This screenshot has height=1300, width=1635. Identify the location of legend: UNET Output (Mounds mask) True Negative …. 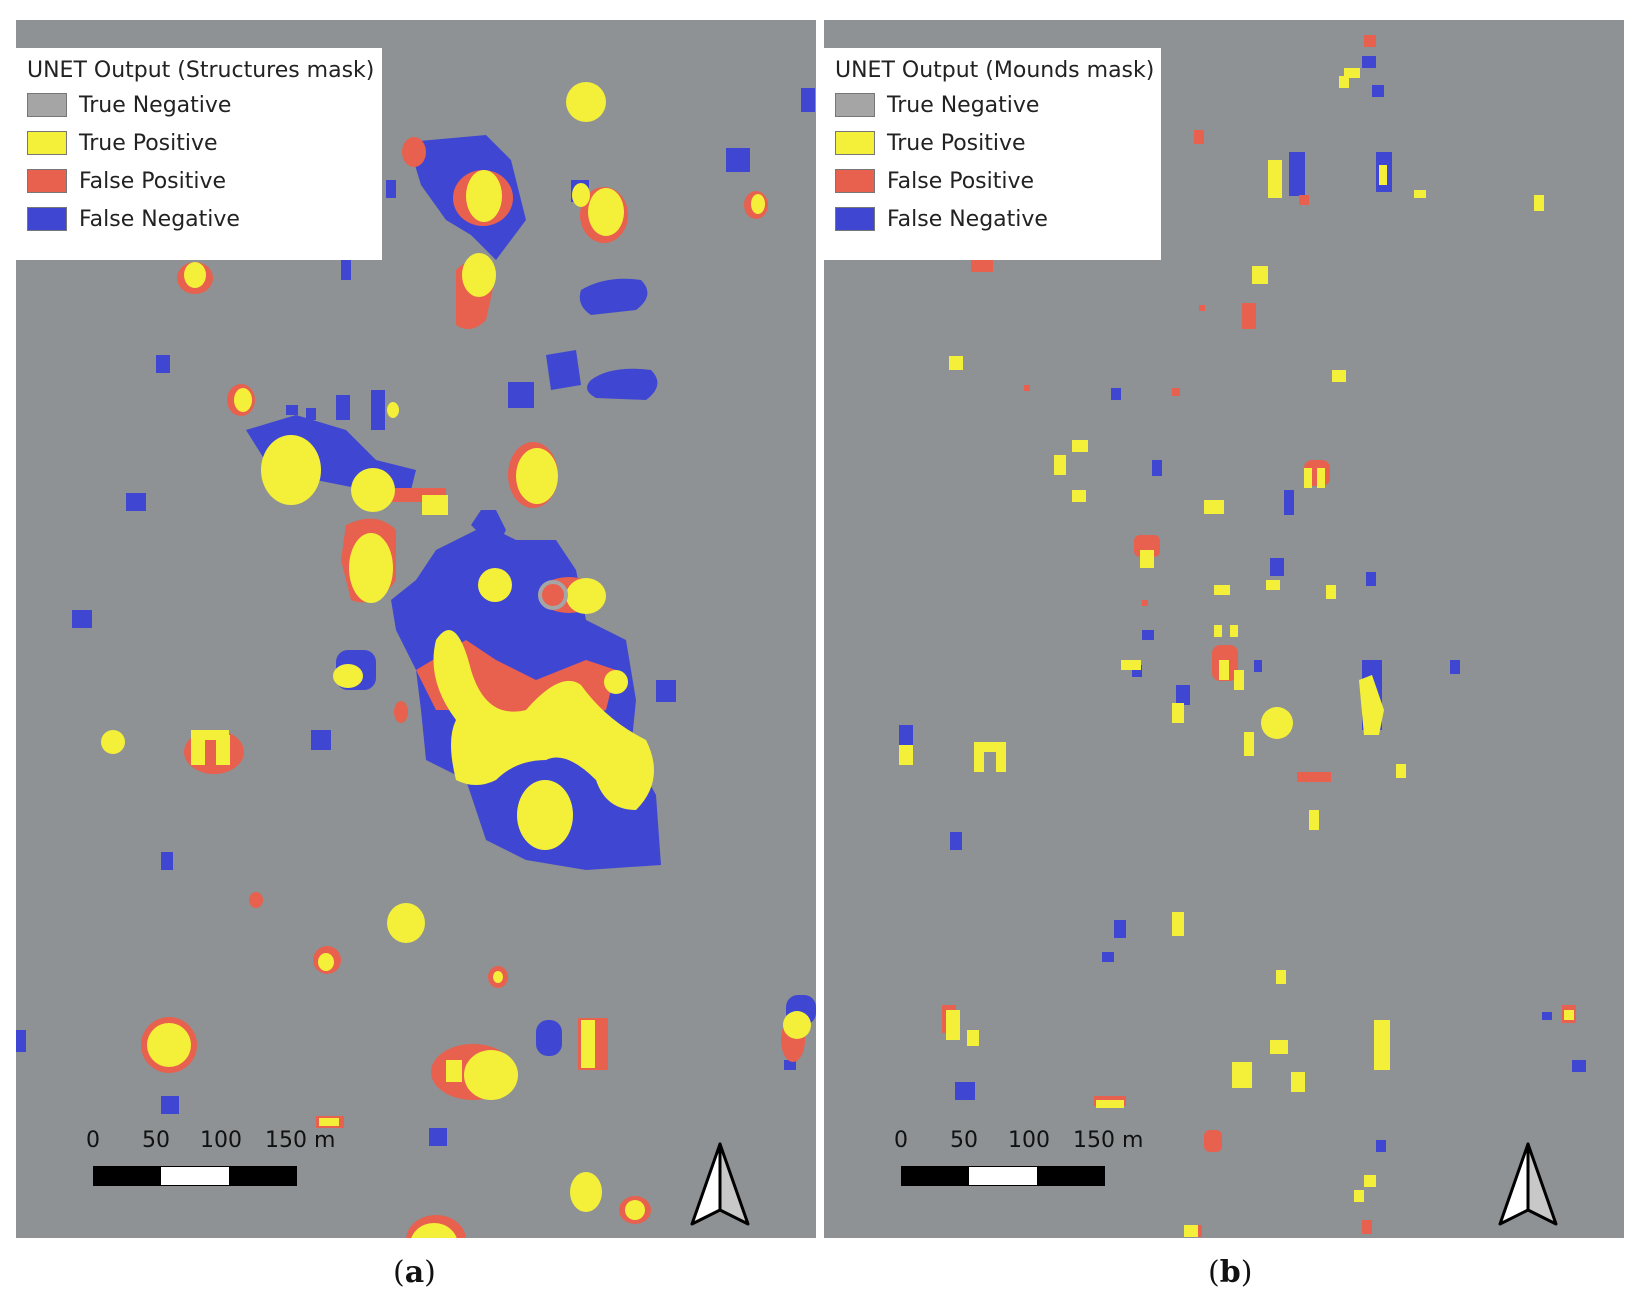
(992, 154).